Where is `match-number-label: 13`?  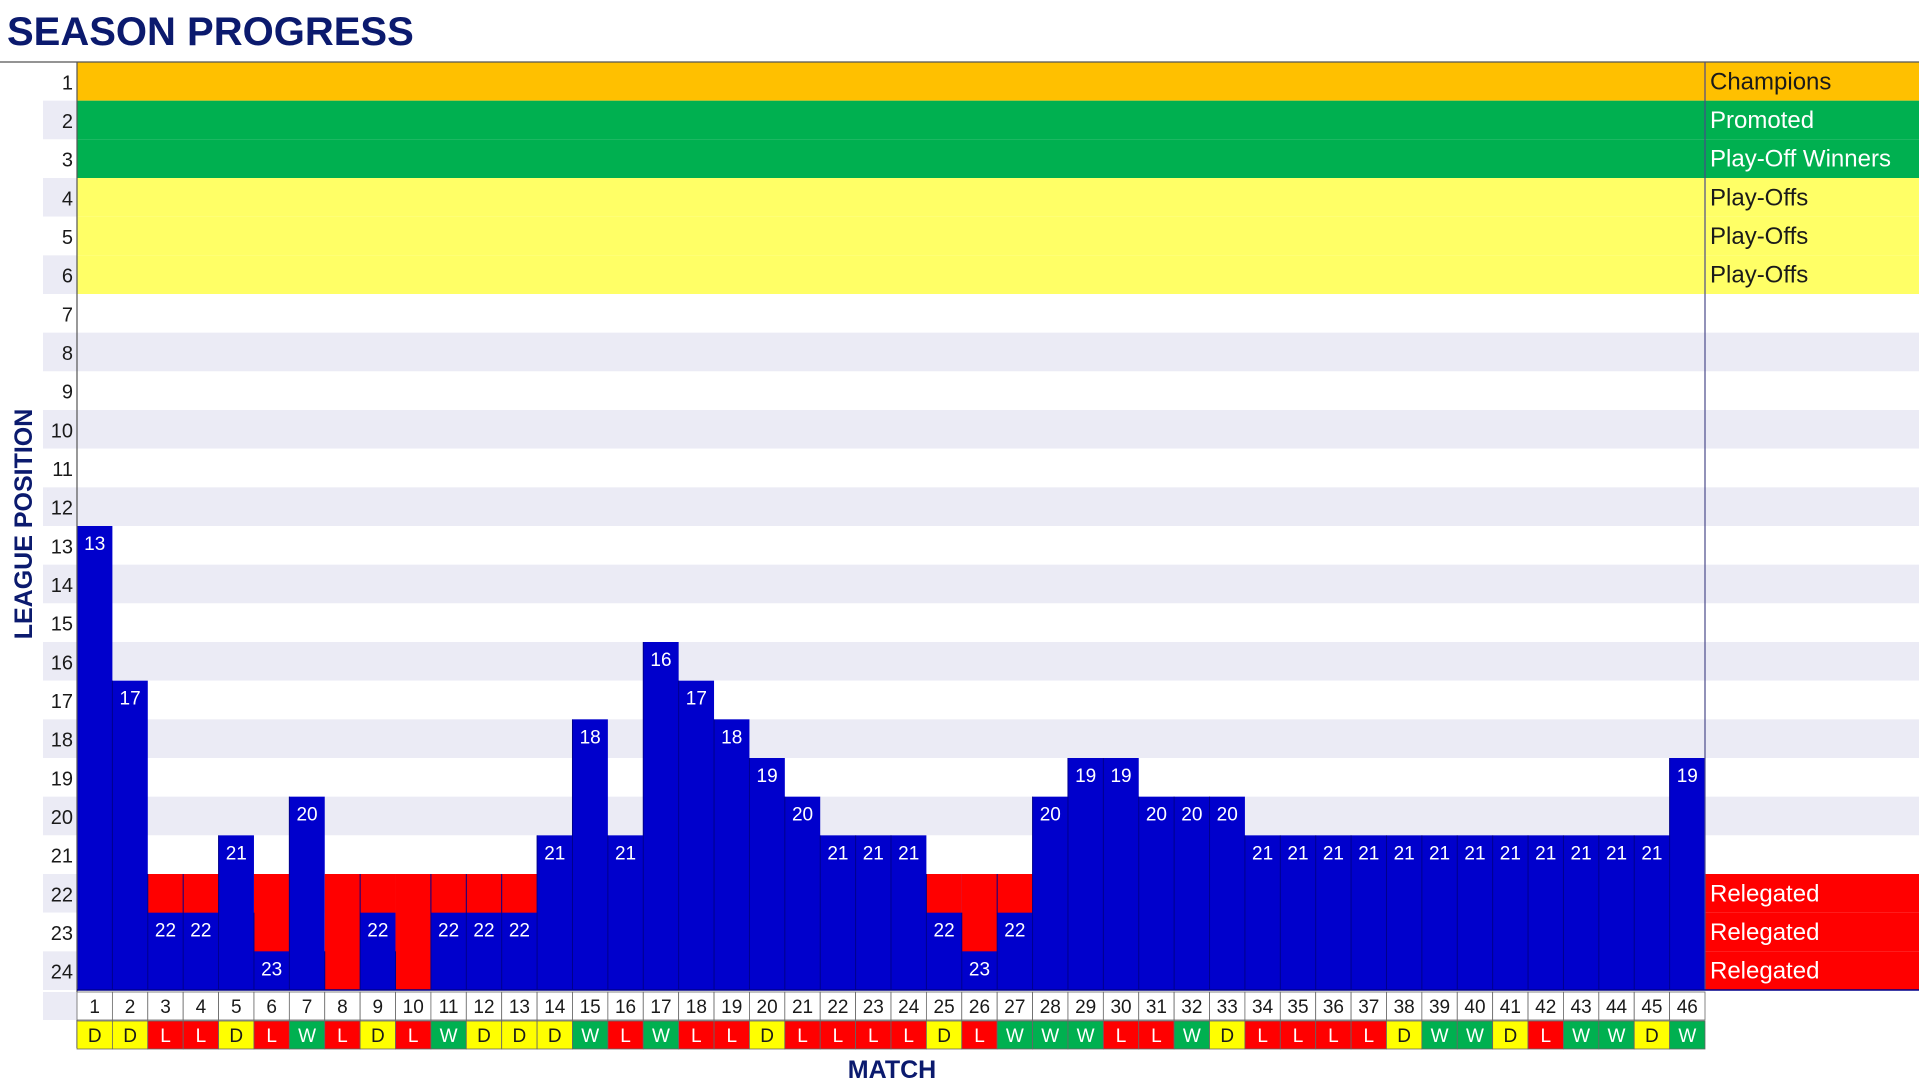 match-number-label: 13 is located at coordinates (519, 1007).